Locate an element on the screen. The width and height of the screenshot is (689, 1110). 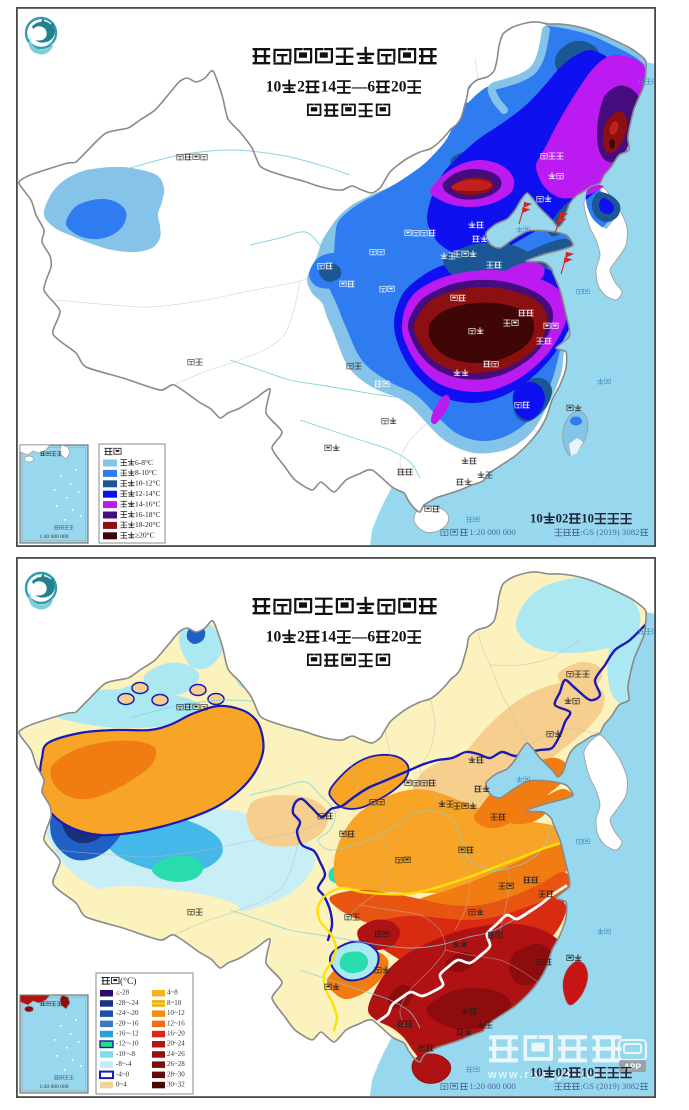
svg-text: -8~-4 is located at coordinates (124, 1064).